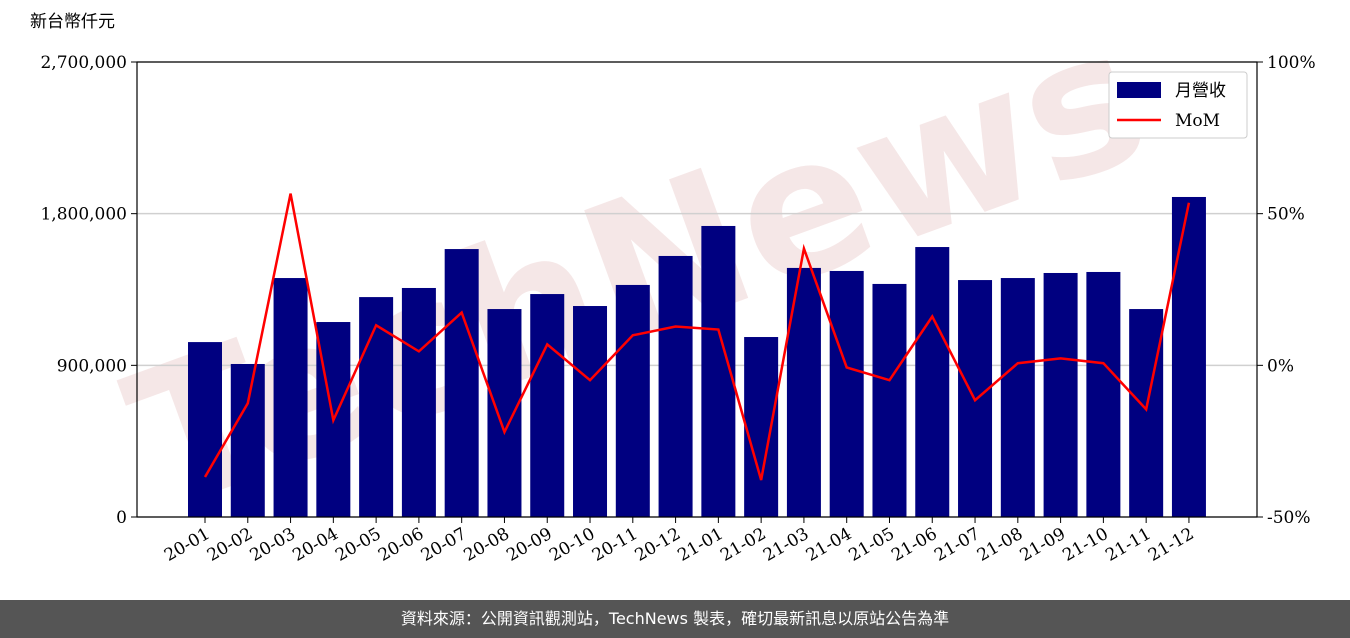 The height and width of the screenshot is (638, 1350). Describe the element at coordinates (829, 545) in the screenshot. I see `x-tick-label: 21-04` at that location.